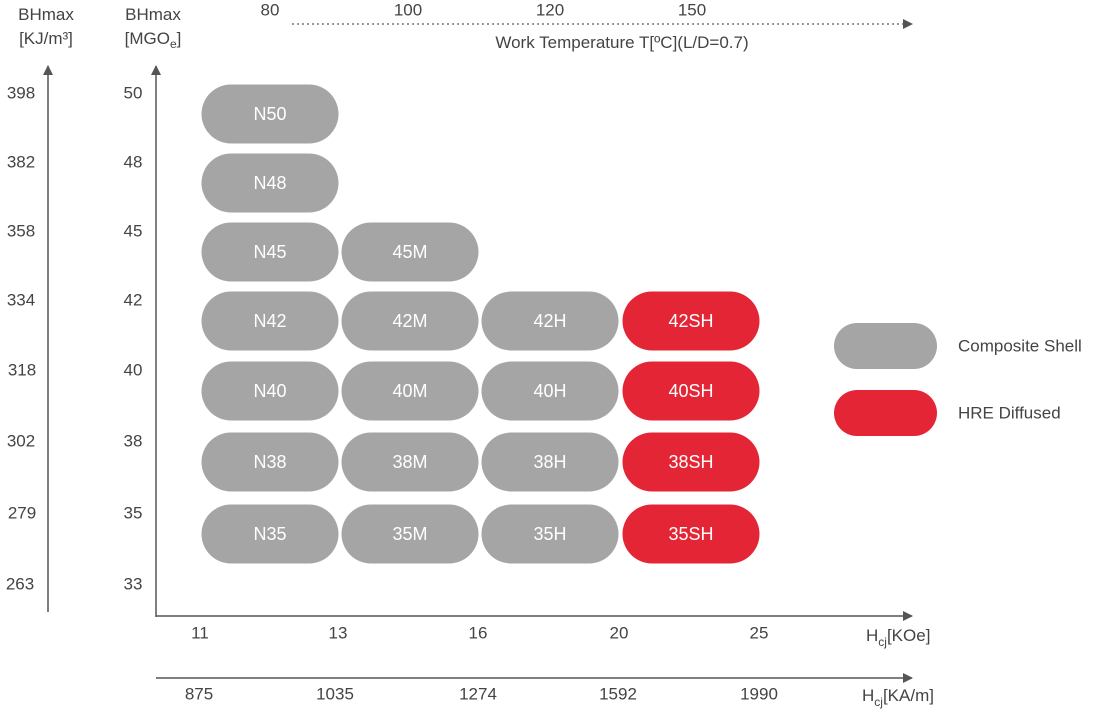 Image resolution: width=1100 pixels, height=710 pixels. What do you see at coordinates (484, 9) in the screenshot?
I see `top-axis-ticks: 80 100 120 150` at bounding box center [484, 9].